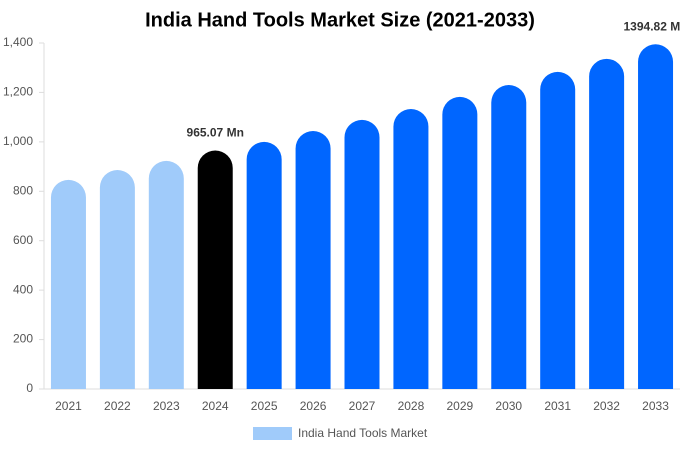 This screenshot has width=680, height=450. Describe the element at coordinates (29, 388) in the screenshot. I see `y-tick-label: 0` at that location.